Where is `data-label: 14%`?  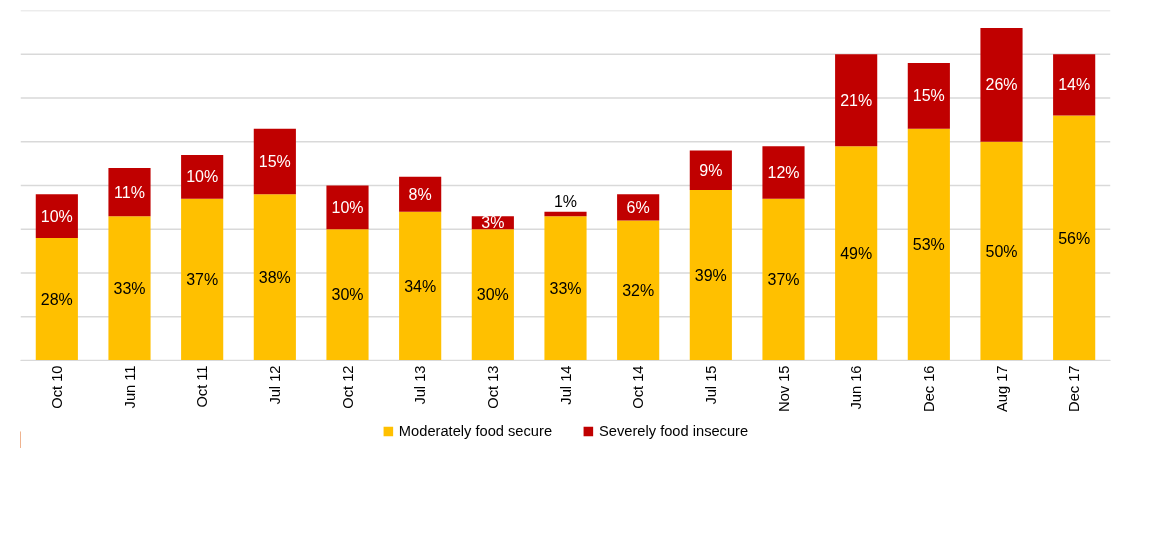 data-label: 14% is located at coordinates (1074, 85).